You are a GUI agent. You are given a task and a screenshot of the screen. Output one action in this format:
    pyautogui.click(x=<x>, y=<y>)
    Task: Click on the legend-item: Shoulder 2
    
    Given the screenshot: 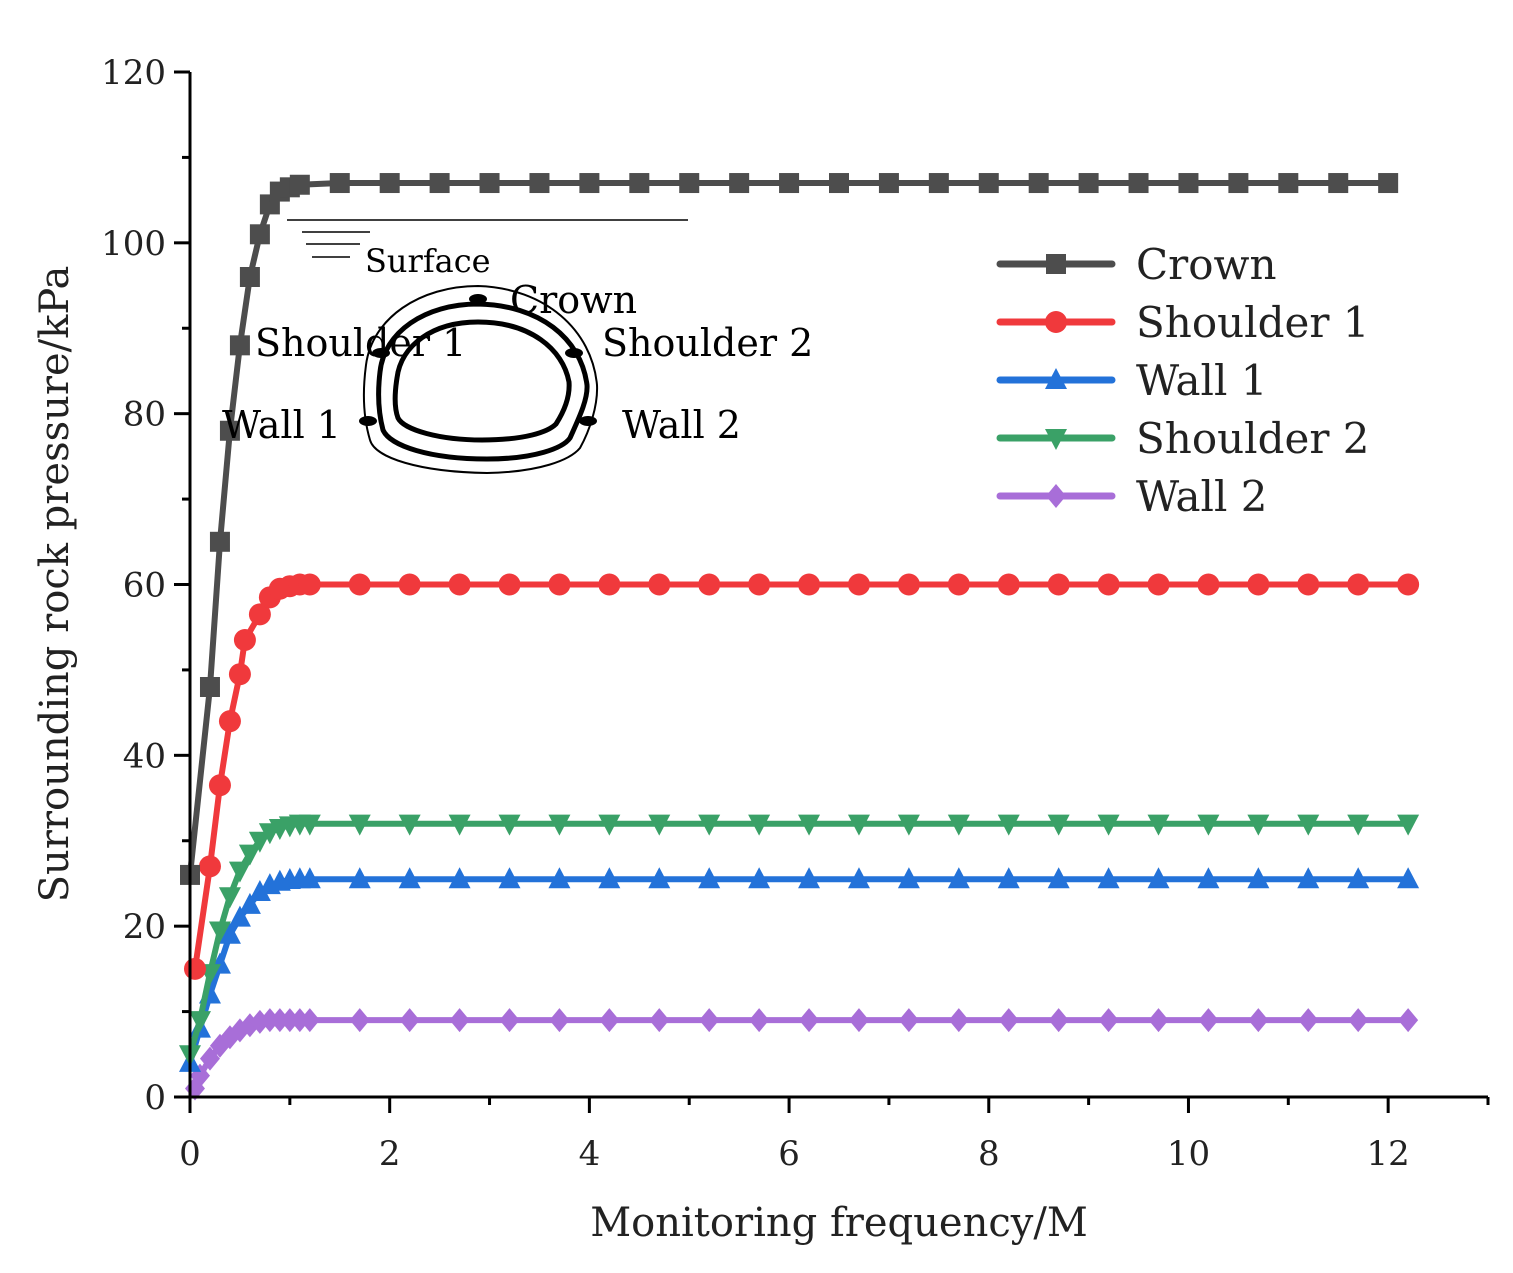 What is the action you would take?
    pyautogui.click(x=1182, y=438)
    